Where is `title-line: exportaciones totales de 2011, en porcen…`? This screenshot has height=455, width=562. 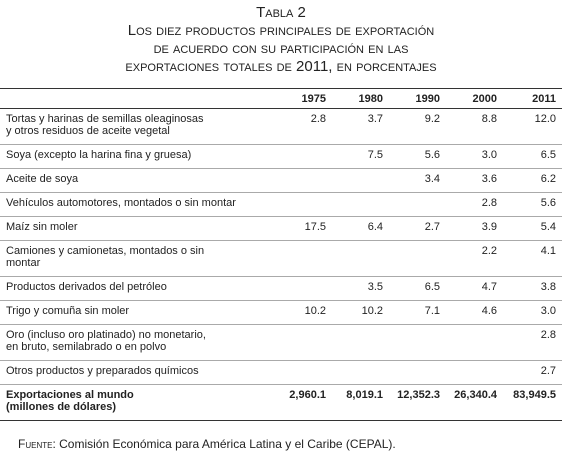
title-line: exportaciones totales de 2011, en porcen… is located at coordinates (281, 66).